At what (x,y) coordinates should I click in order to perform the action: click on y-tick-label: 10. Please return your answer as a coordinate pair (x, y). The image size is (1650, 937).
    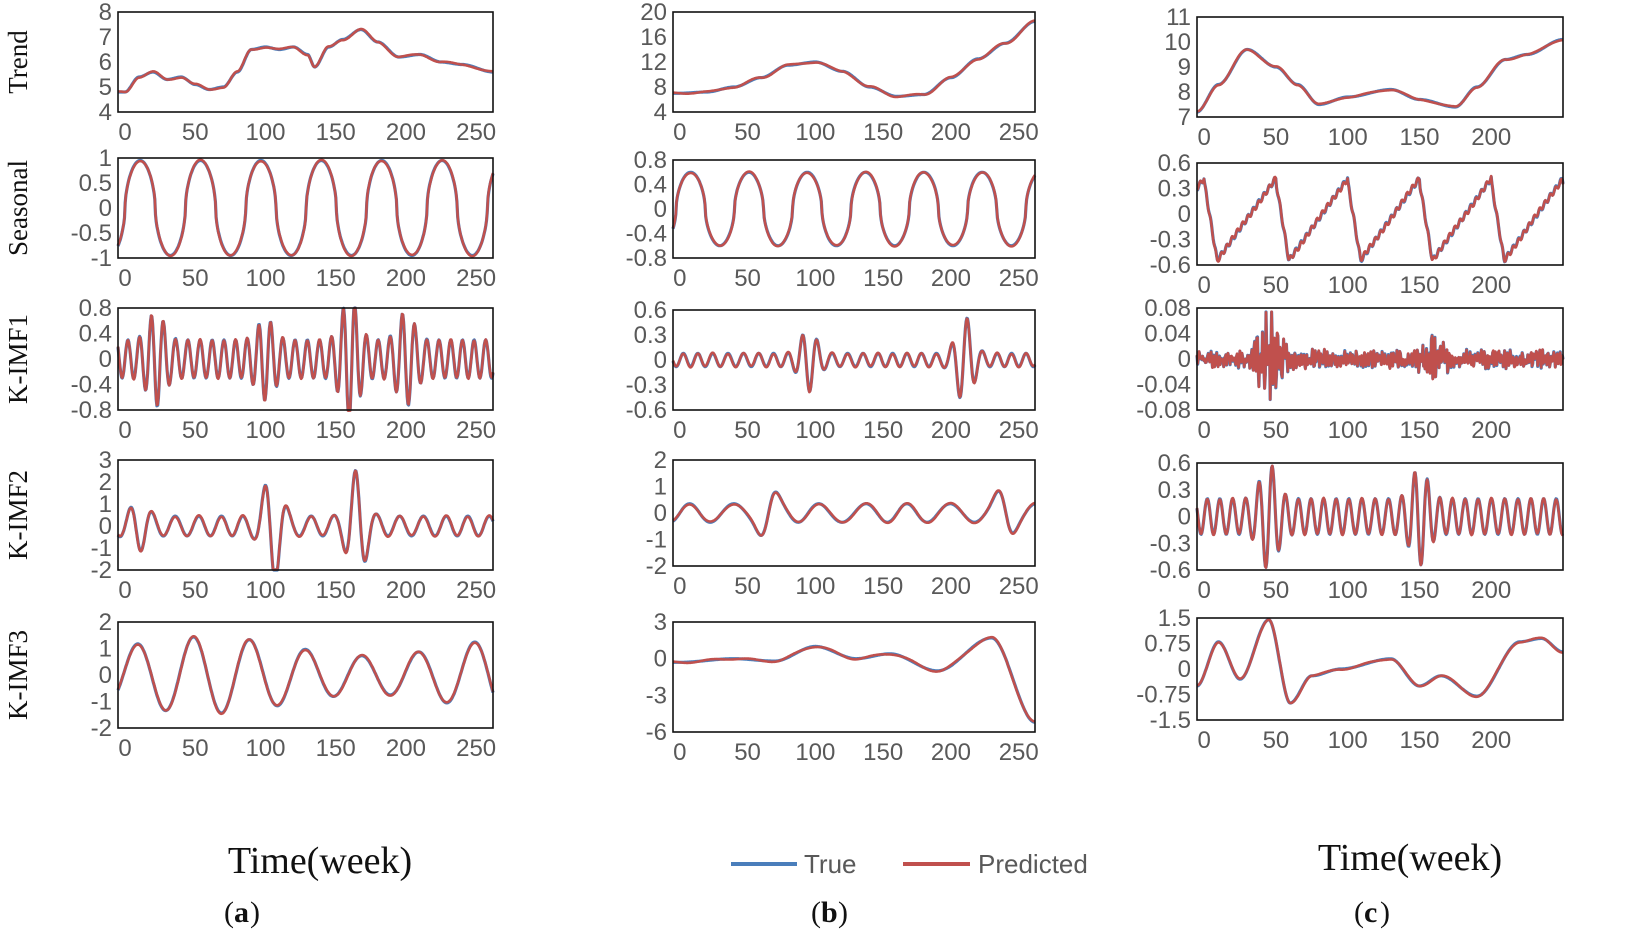
    Looking at the image, I should click on (1177, 42).